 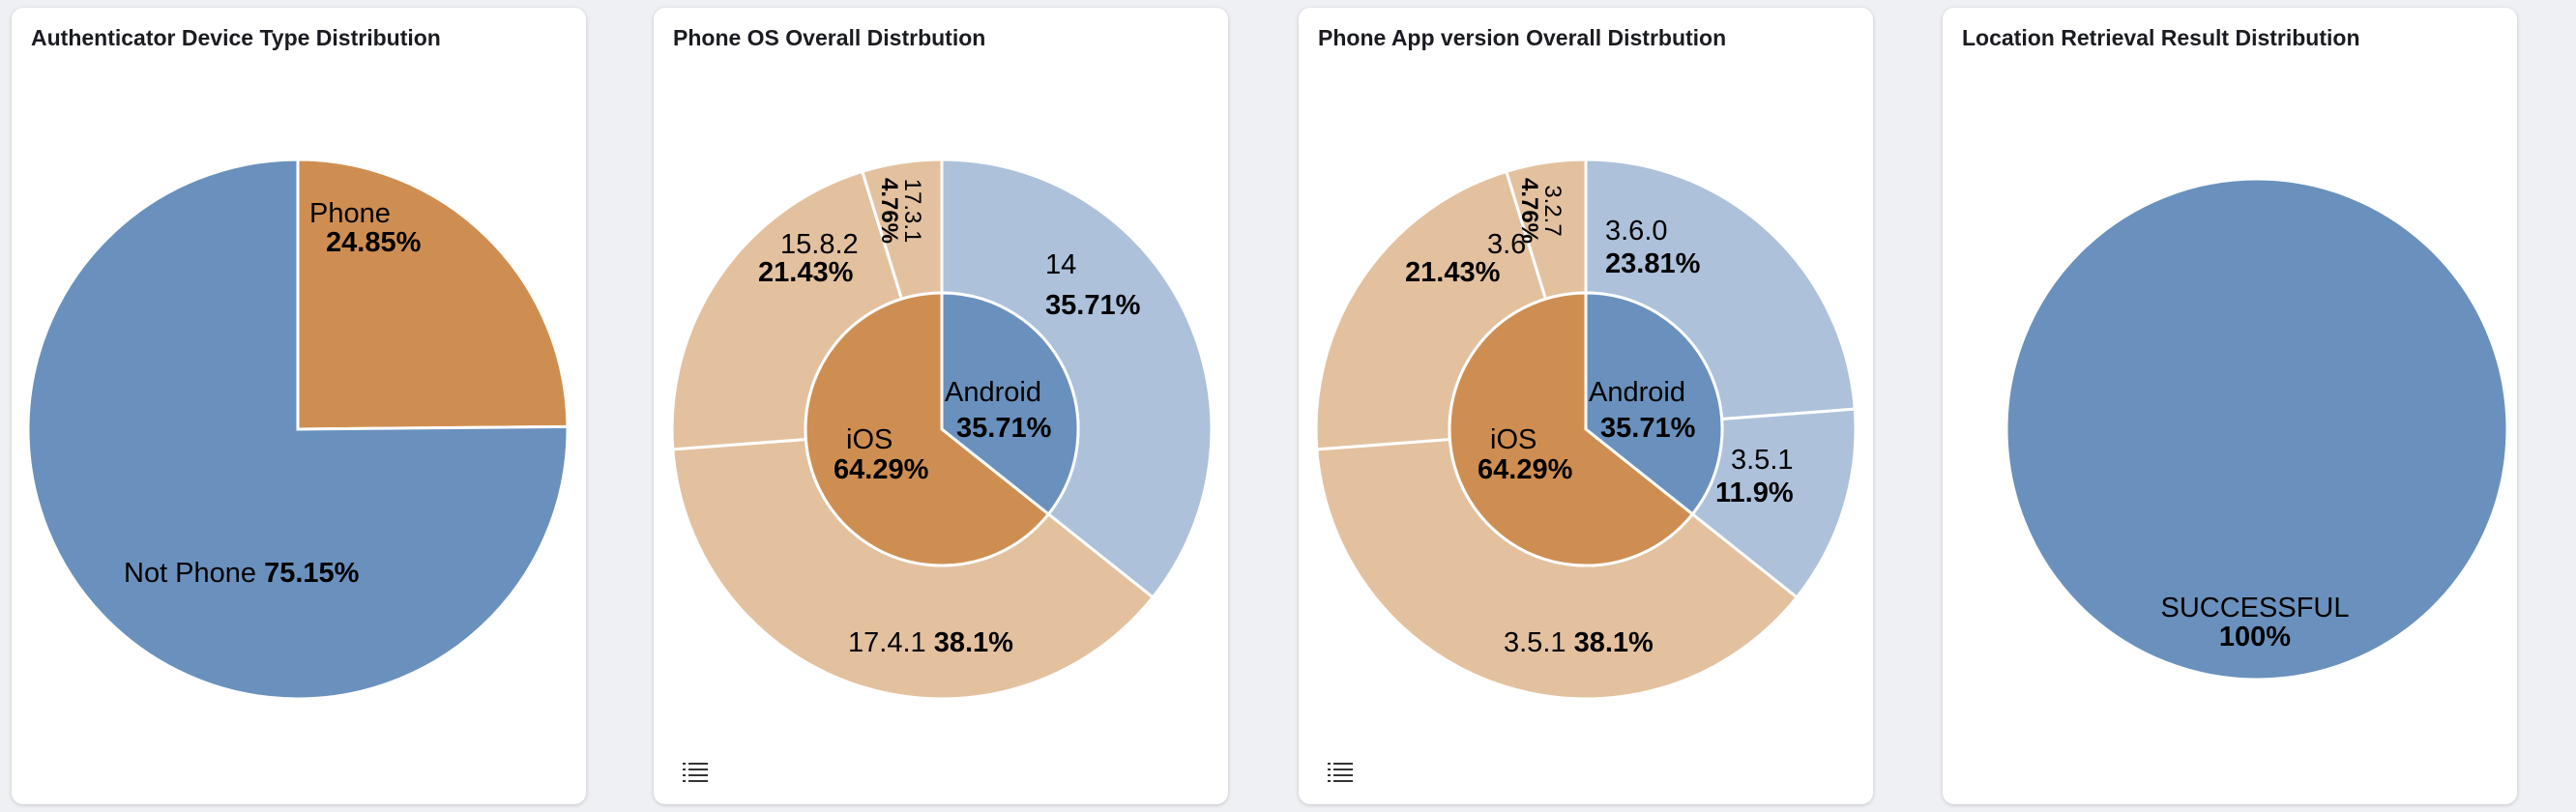 What do you see at coordinates (312, 574) in the screenshot?
I see `slice-percent: 75.15%` at bounding box center [312, 574].